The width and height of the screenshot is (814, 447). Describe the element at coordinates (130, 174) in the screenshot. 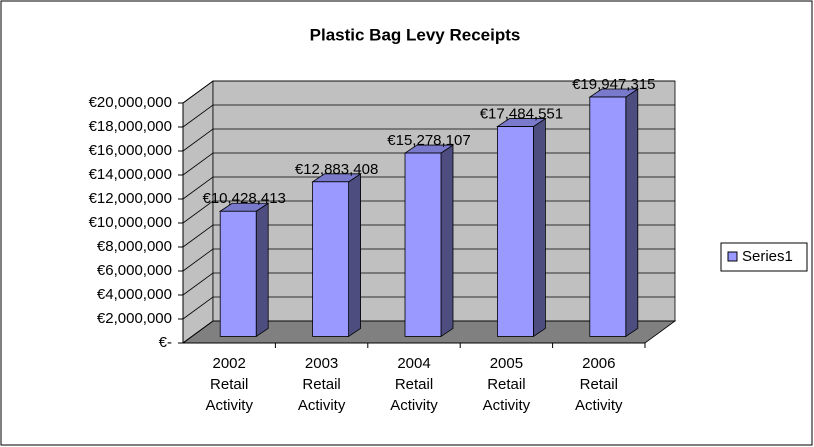

I see `y-tick-label: €14,000,000` at that location.